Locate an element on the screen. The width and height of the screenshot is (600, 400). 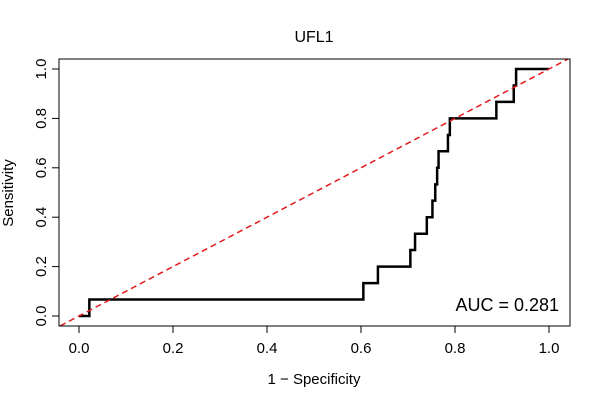
x-tick-label: 0.0 is located at coordinates (79, 348).